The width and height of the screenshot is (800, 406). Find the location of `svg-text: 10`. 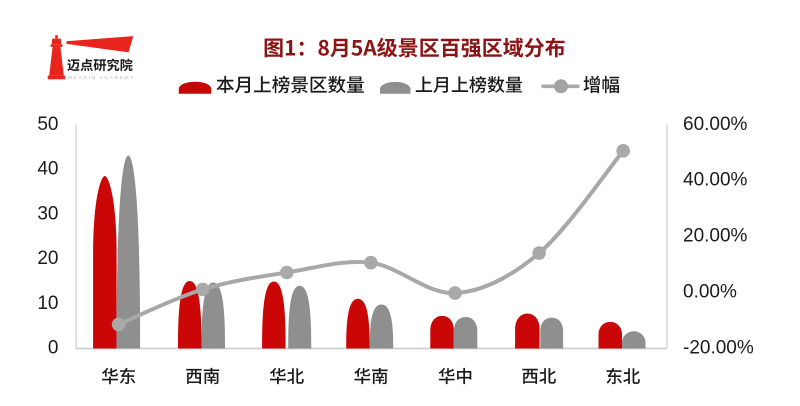

svg-text: 10 is located at coordinates (47, 303).